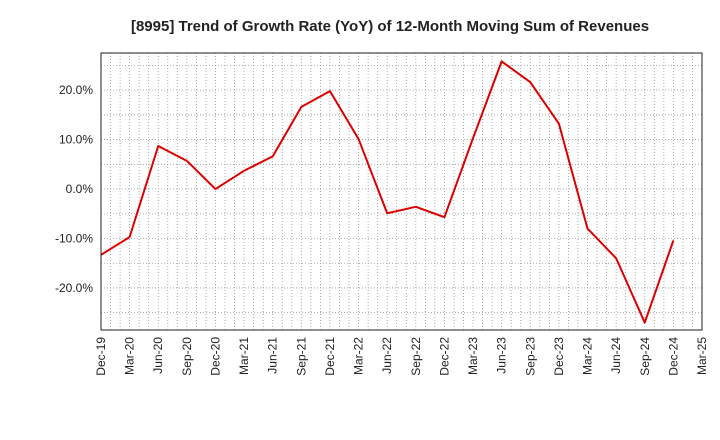 The height and width of the screenshot is (440, 720). What do you see at coordinates (616, 355) in the screenshot?
I see `x-tick-label: Jun-24` at bounding box center [616, 355].